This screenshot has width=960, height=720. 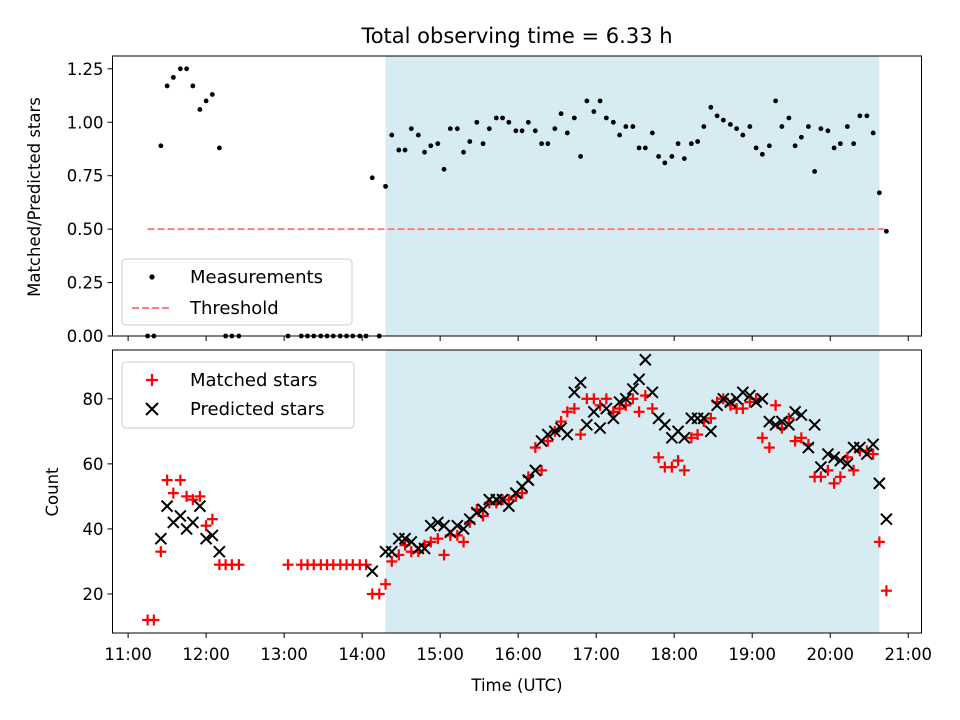 I want to click on bottom-legend-box, so click(x=238, y=395).